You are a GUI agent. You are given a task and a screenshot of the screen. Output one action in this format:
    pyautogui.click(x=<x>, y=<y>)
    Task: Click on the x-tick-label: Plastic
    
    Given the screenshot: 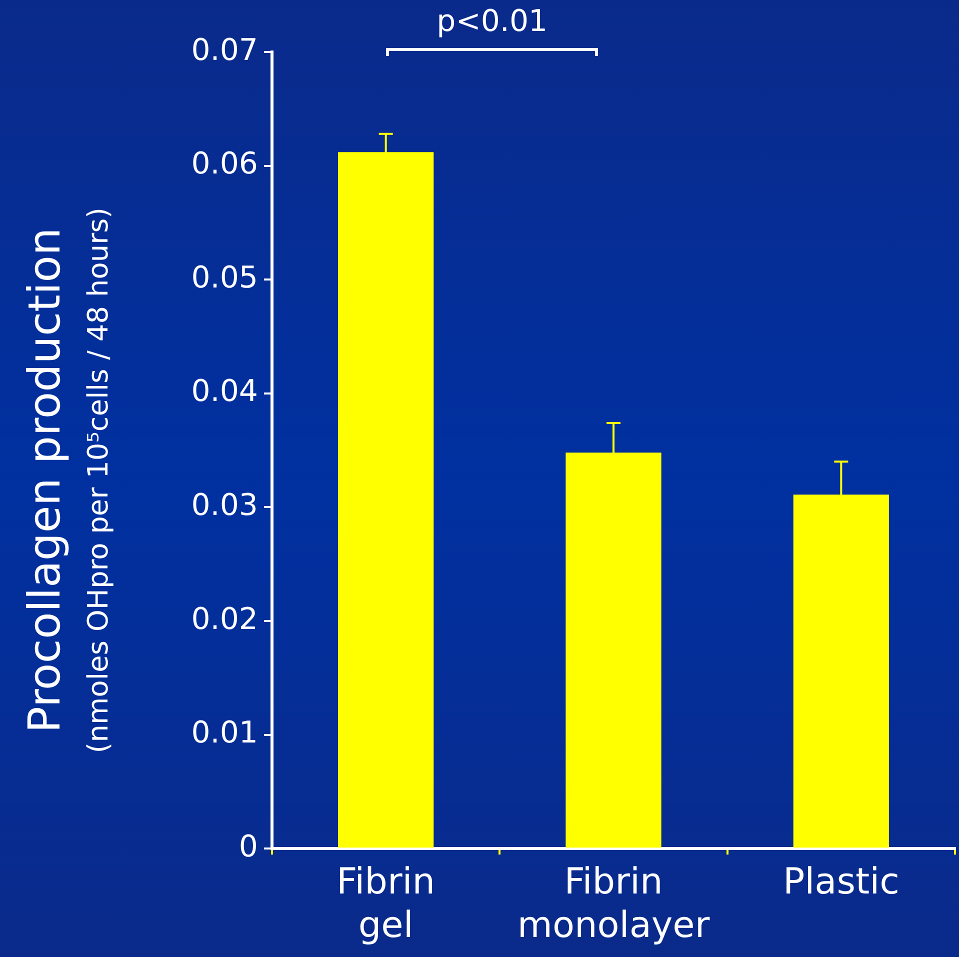 What is the action you would take?
    pyautogui.click(x=841, y=882)
    